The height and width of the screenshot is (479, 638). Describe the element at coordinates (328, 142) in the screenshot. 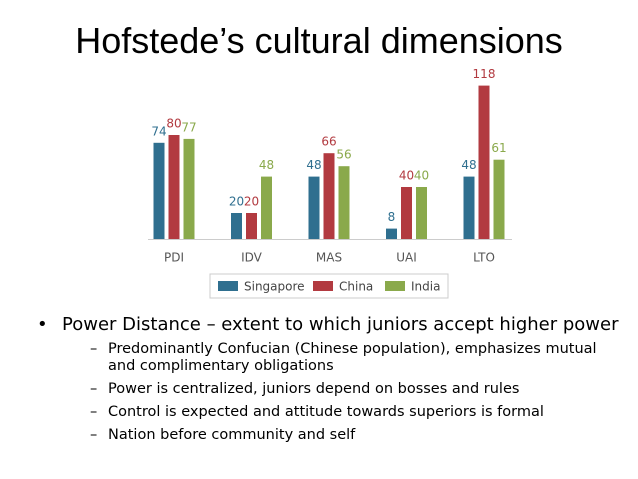

I see `value-label: 66` at that location.